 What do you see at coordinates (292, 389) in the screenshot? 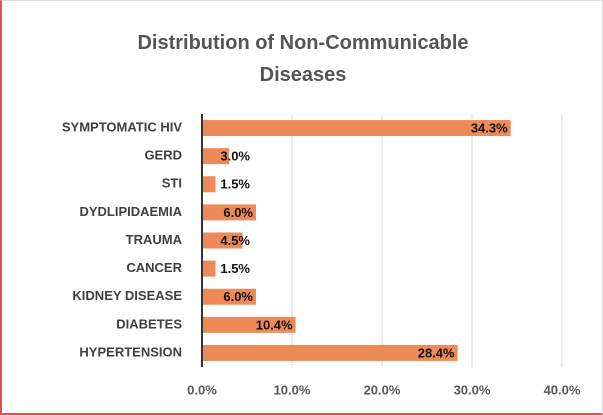
I see `x-tick-label: 10.0%` at bounding box center [292, 389].